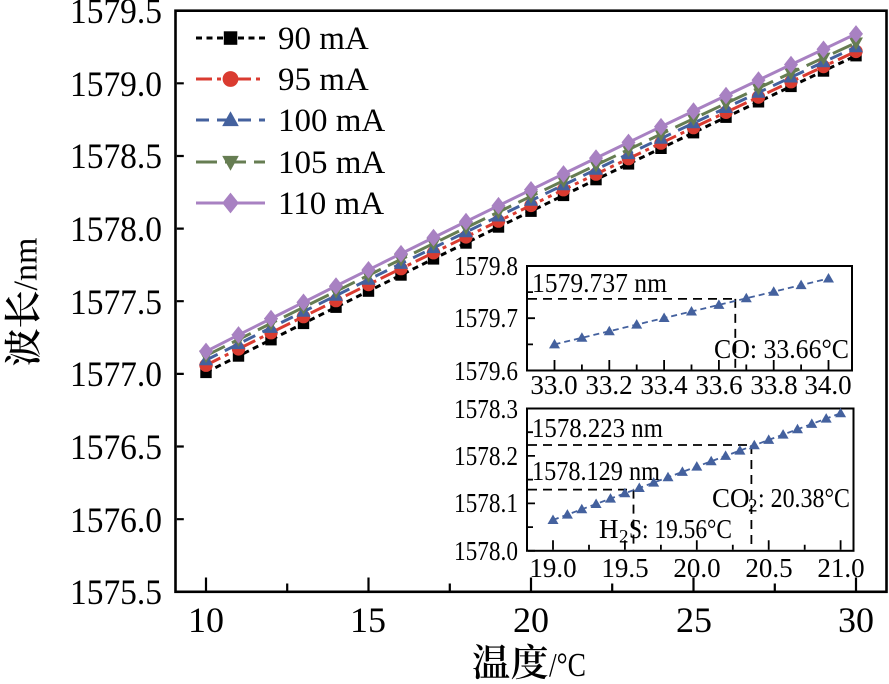  Describe the element at coordinates (567, 665) in the screenshot. I see `svg-text: /°C` at that location.